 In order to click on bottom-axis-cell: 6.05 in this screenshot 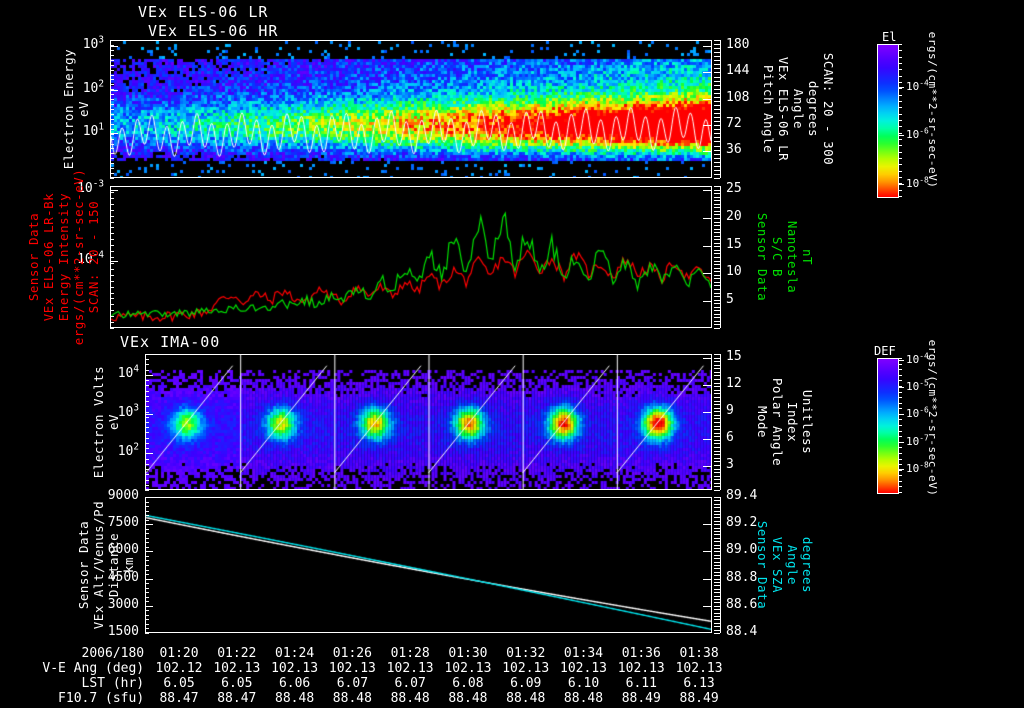, I will do `click(237, 683)`.